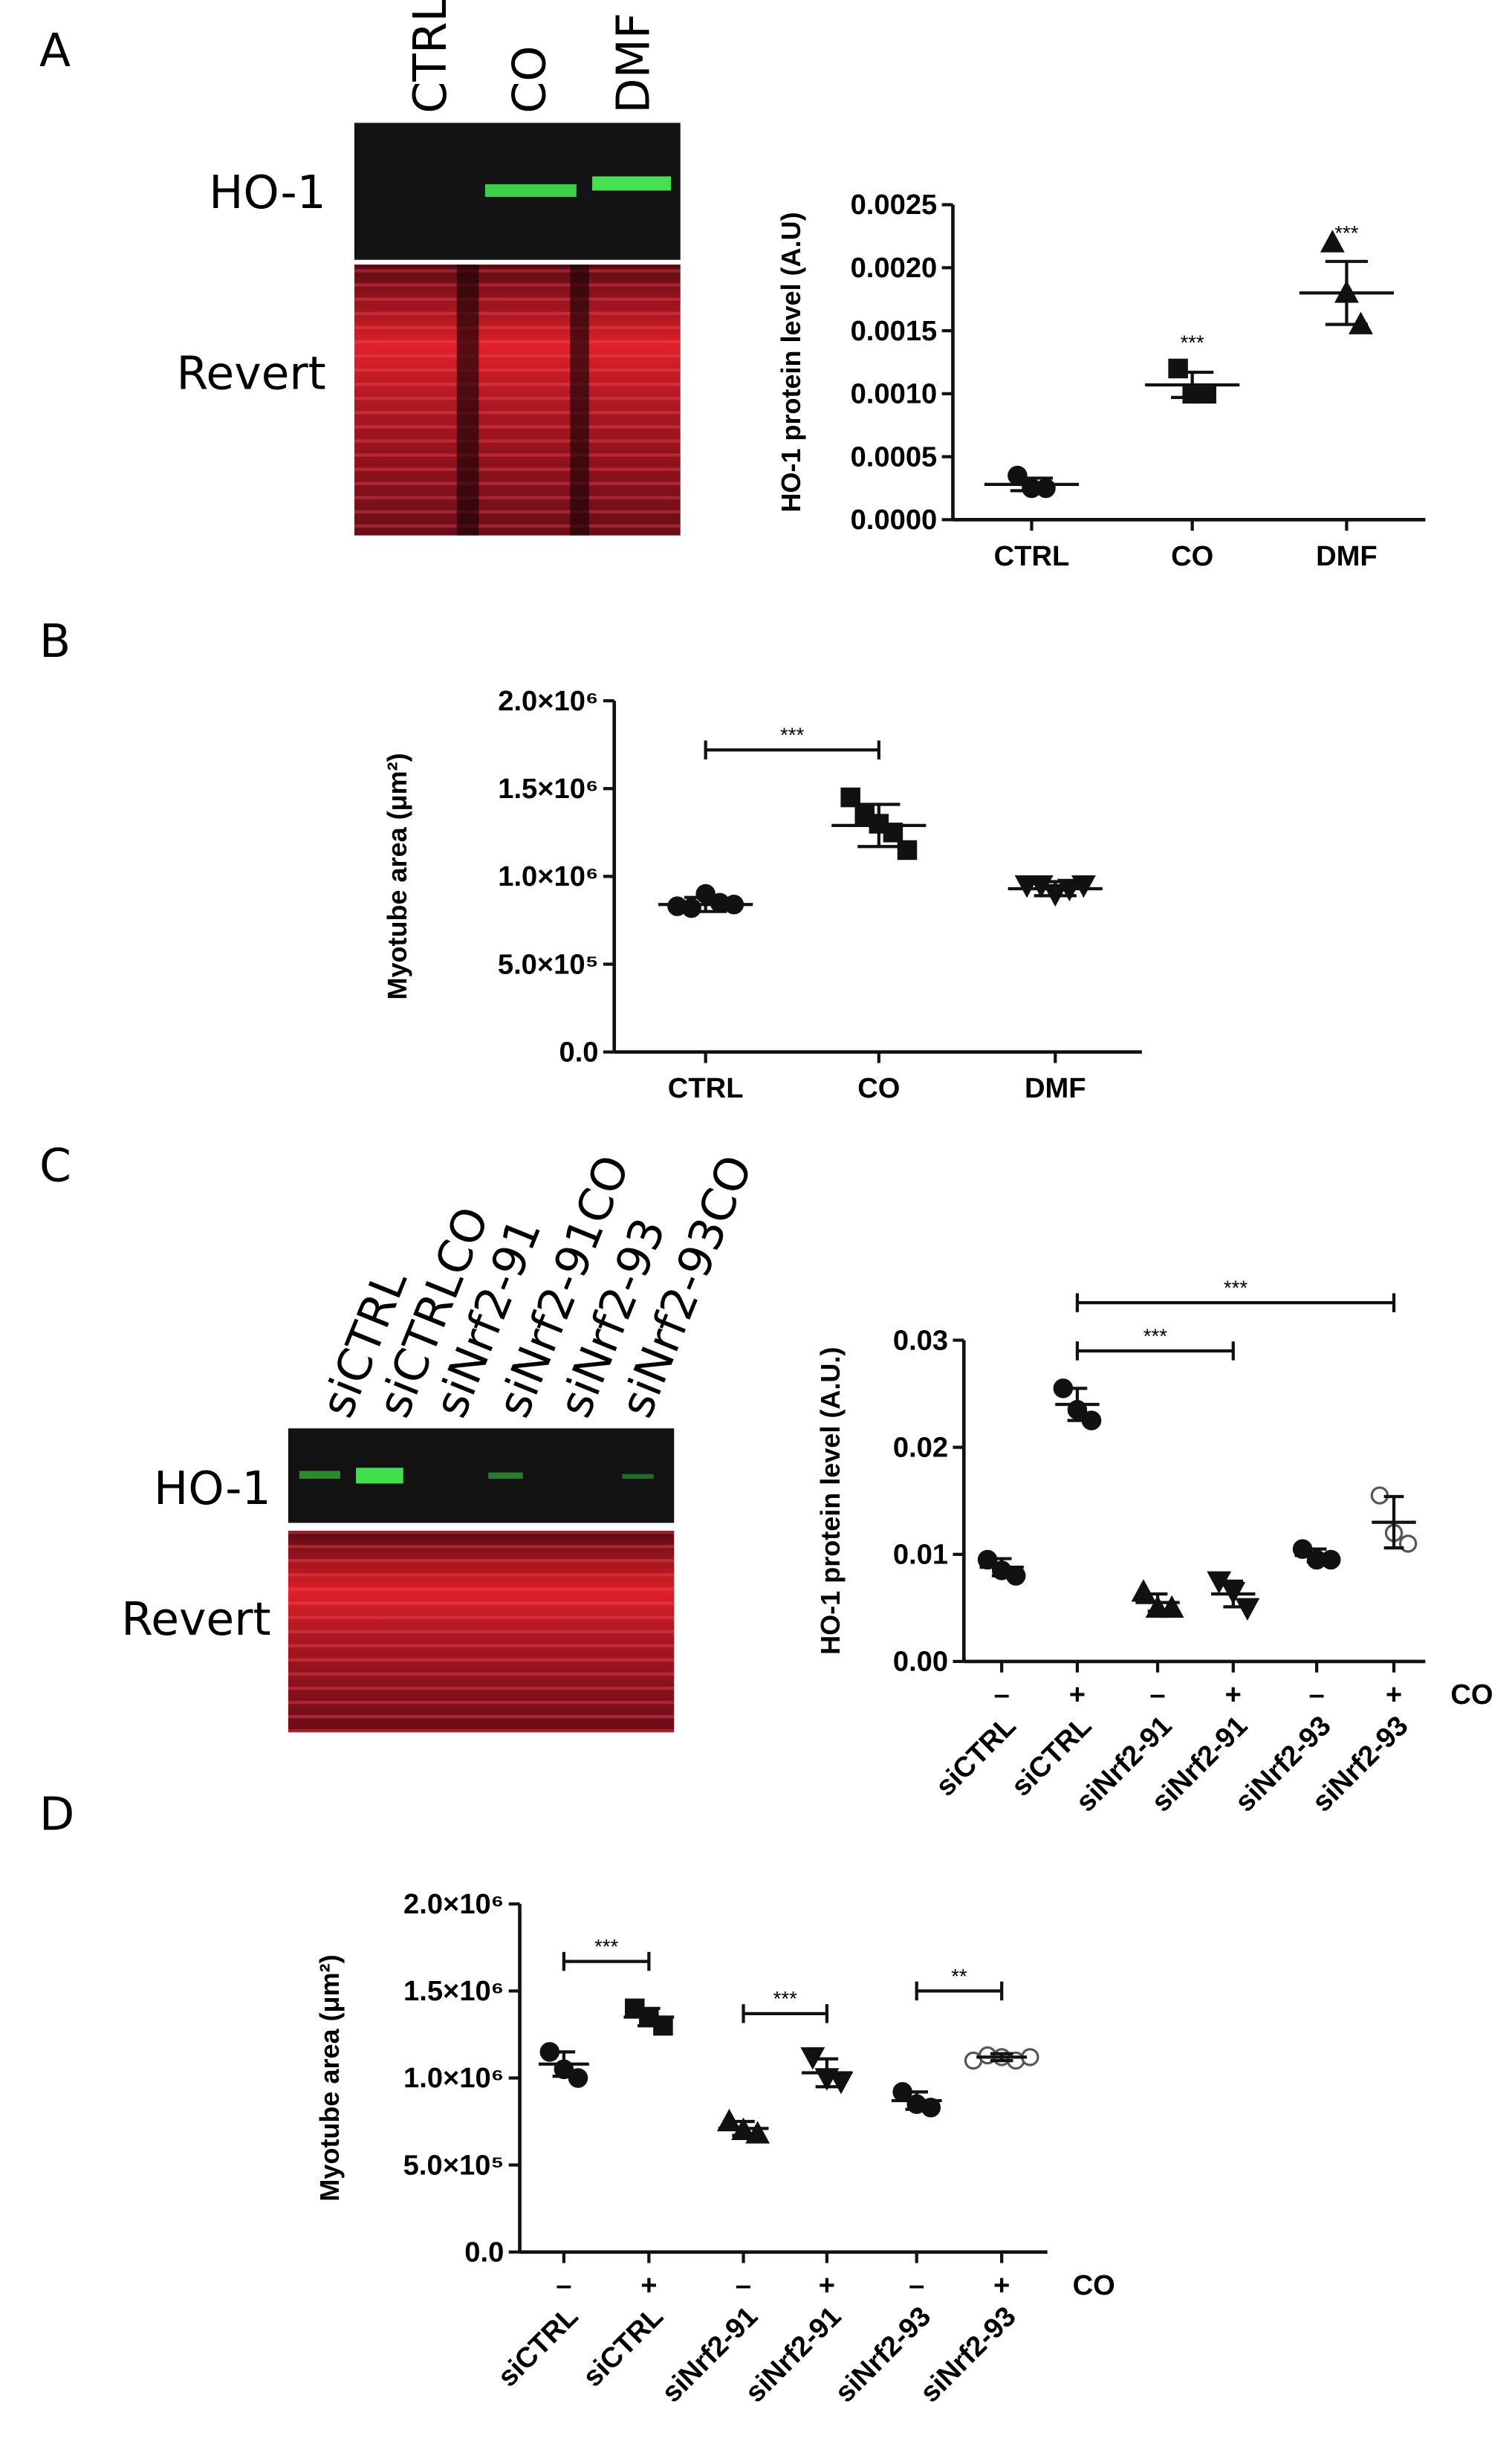 The height and width of the screenshot is (2441, 1512). I want to click on y-tick-label: 0.03, so click(920, 1340).